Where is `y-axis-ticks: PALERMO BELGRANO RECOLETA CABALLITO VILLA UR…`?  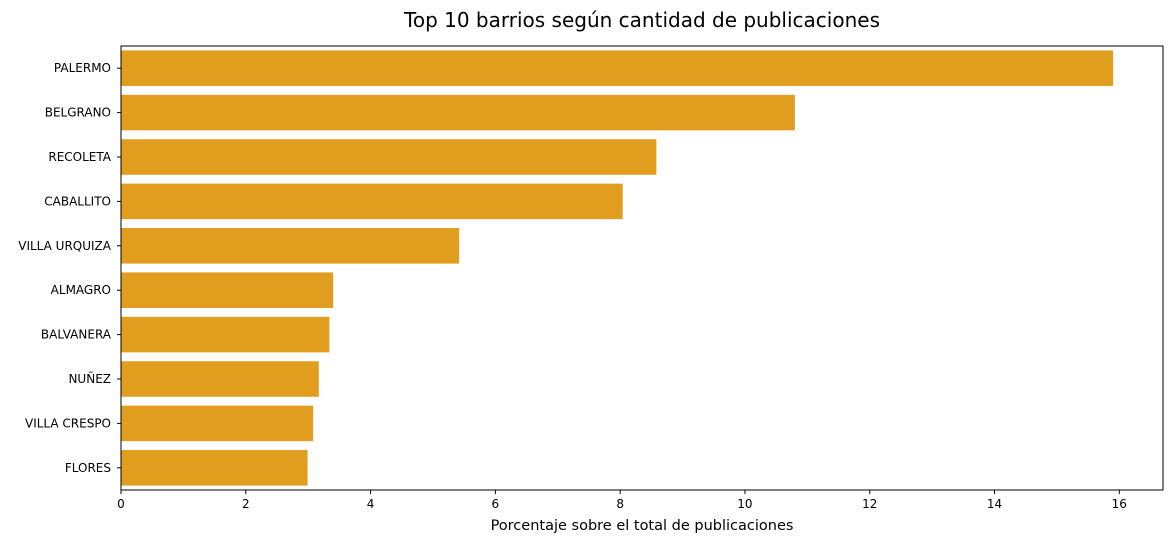 y-axis-ticks: PALERMO BELGRANO RECOLETA CABALLITO VILLA UR… is located at coordinates (69, 268).